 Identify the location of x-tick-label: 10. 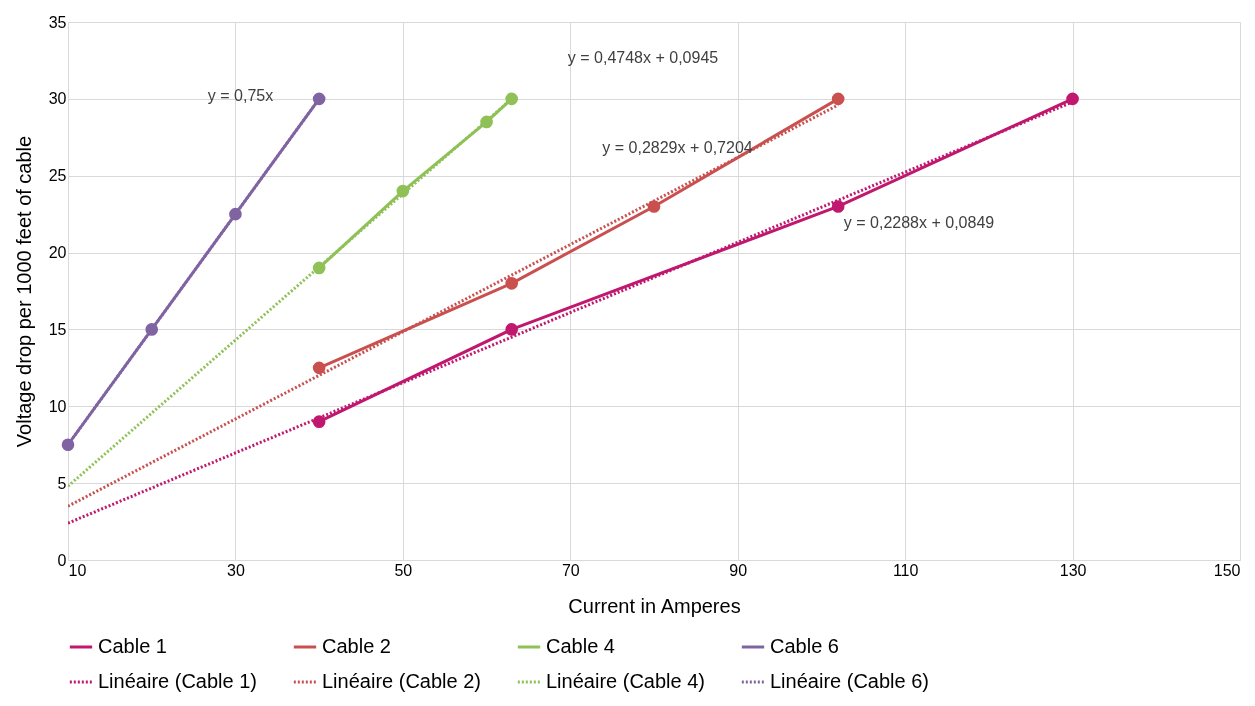
(77, 570).